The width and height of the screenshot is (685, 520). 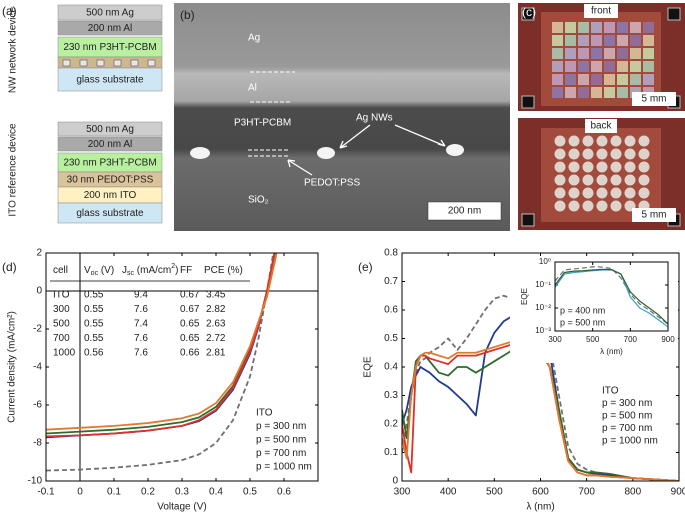 I want to click on y-tick-label: 10⁻², so click(x=543, y=307).